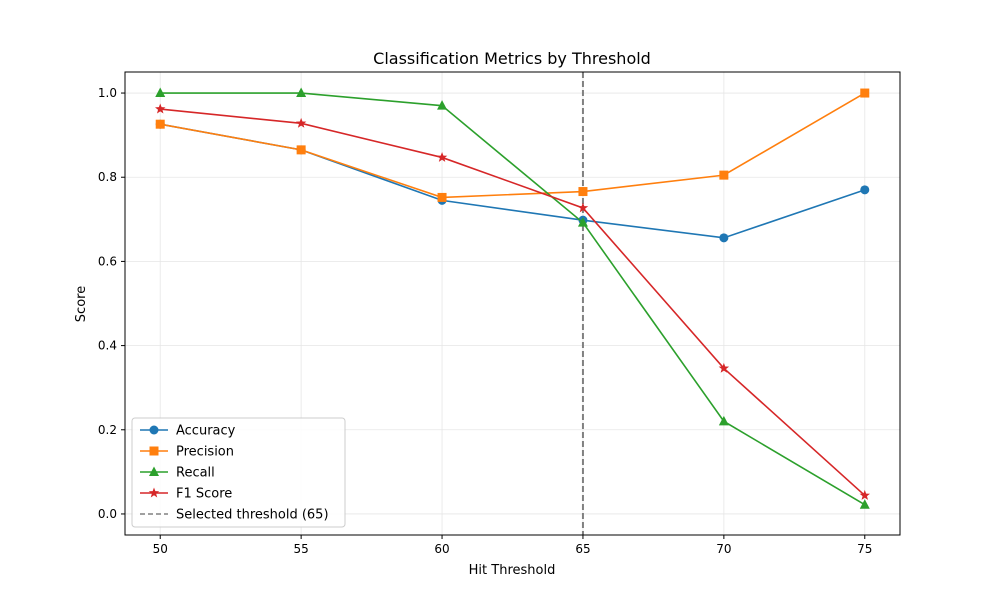 This screenshot has width=1000, height=600. What do you see at coordinates (81, 304) in the screenshot?
I see `y-axis-label: Score` at bounding box center [81, 304].